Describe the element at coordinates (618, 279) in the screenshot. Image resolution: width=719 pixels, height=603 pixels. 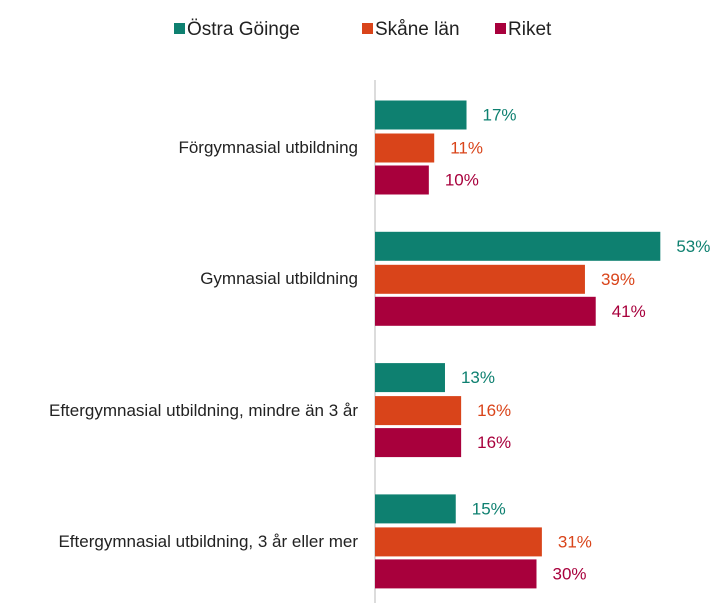
I see `value-label: 39%` at that location.